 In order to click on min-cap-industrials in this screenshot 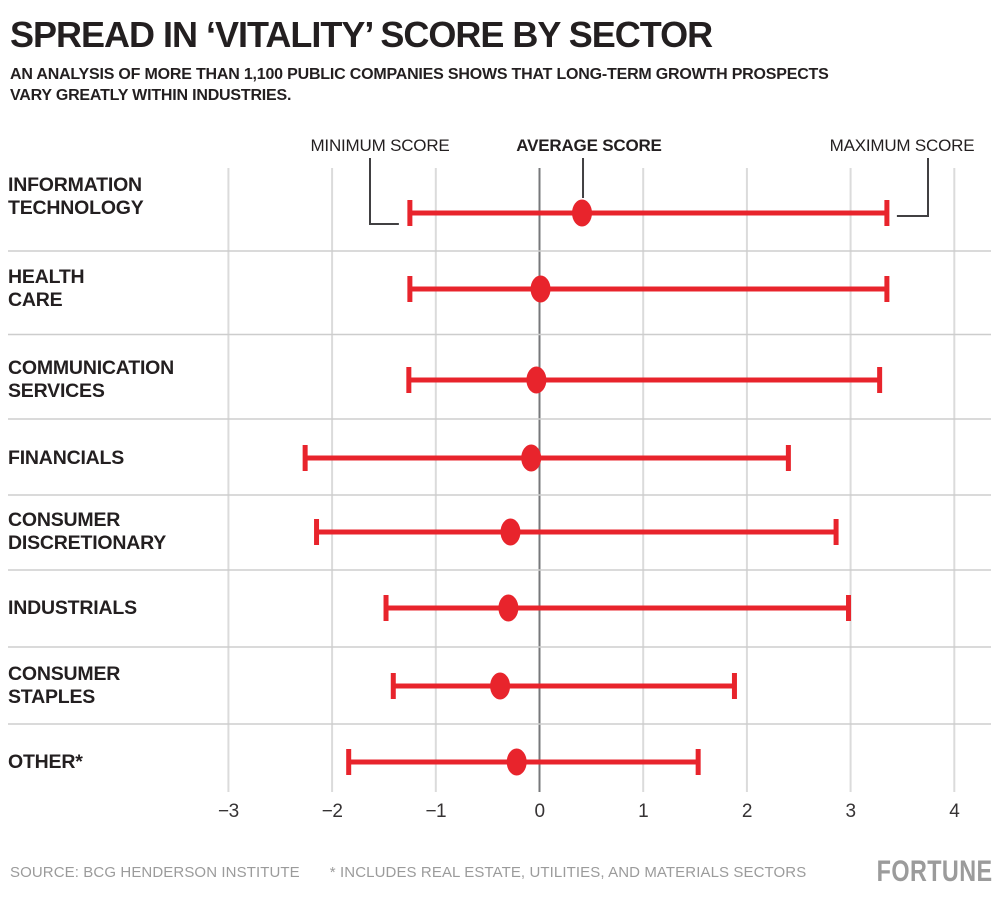, I will do `click(386, 608)`.